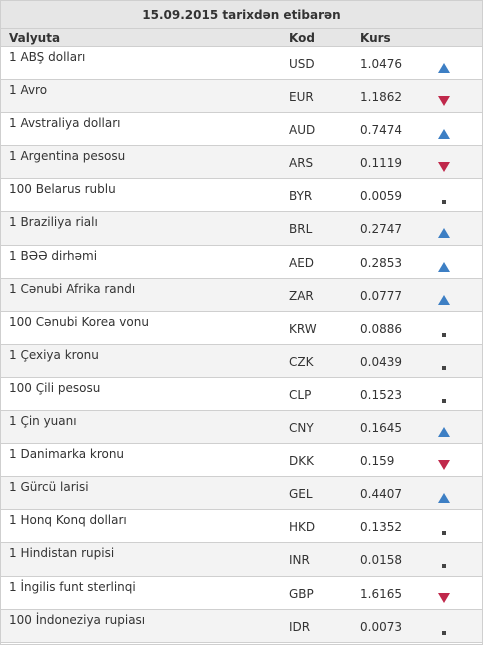  I want to click on exchange-rate: 0.0059, so click(381, 196).